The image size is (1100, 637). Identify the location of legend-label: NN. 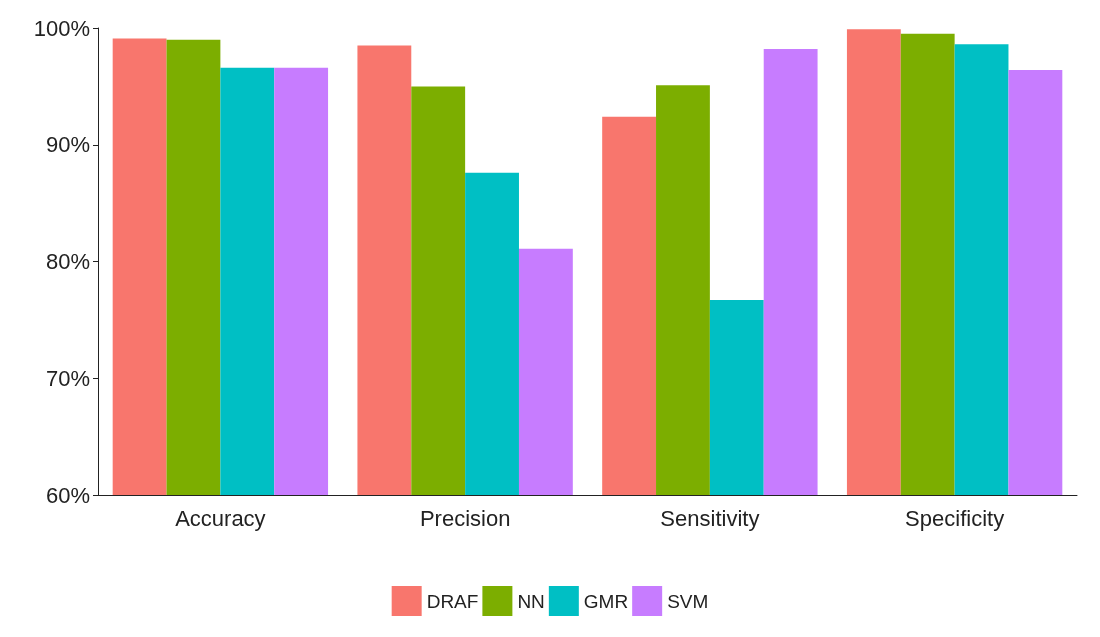
(531, 601).